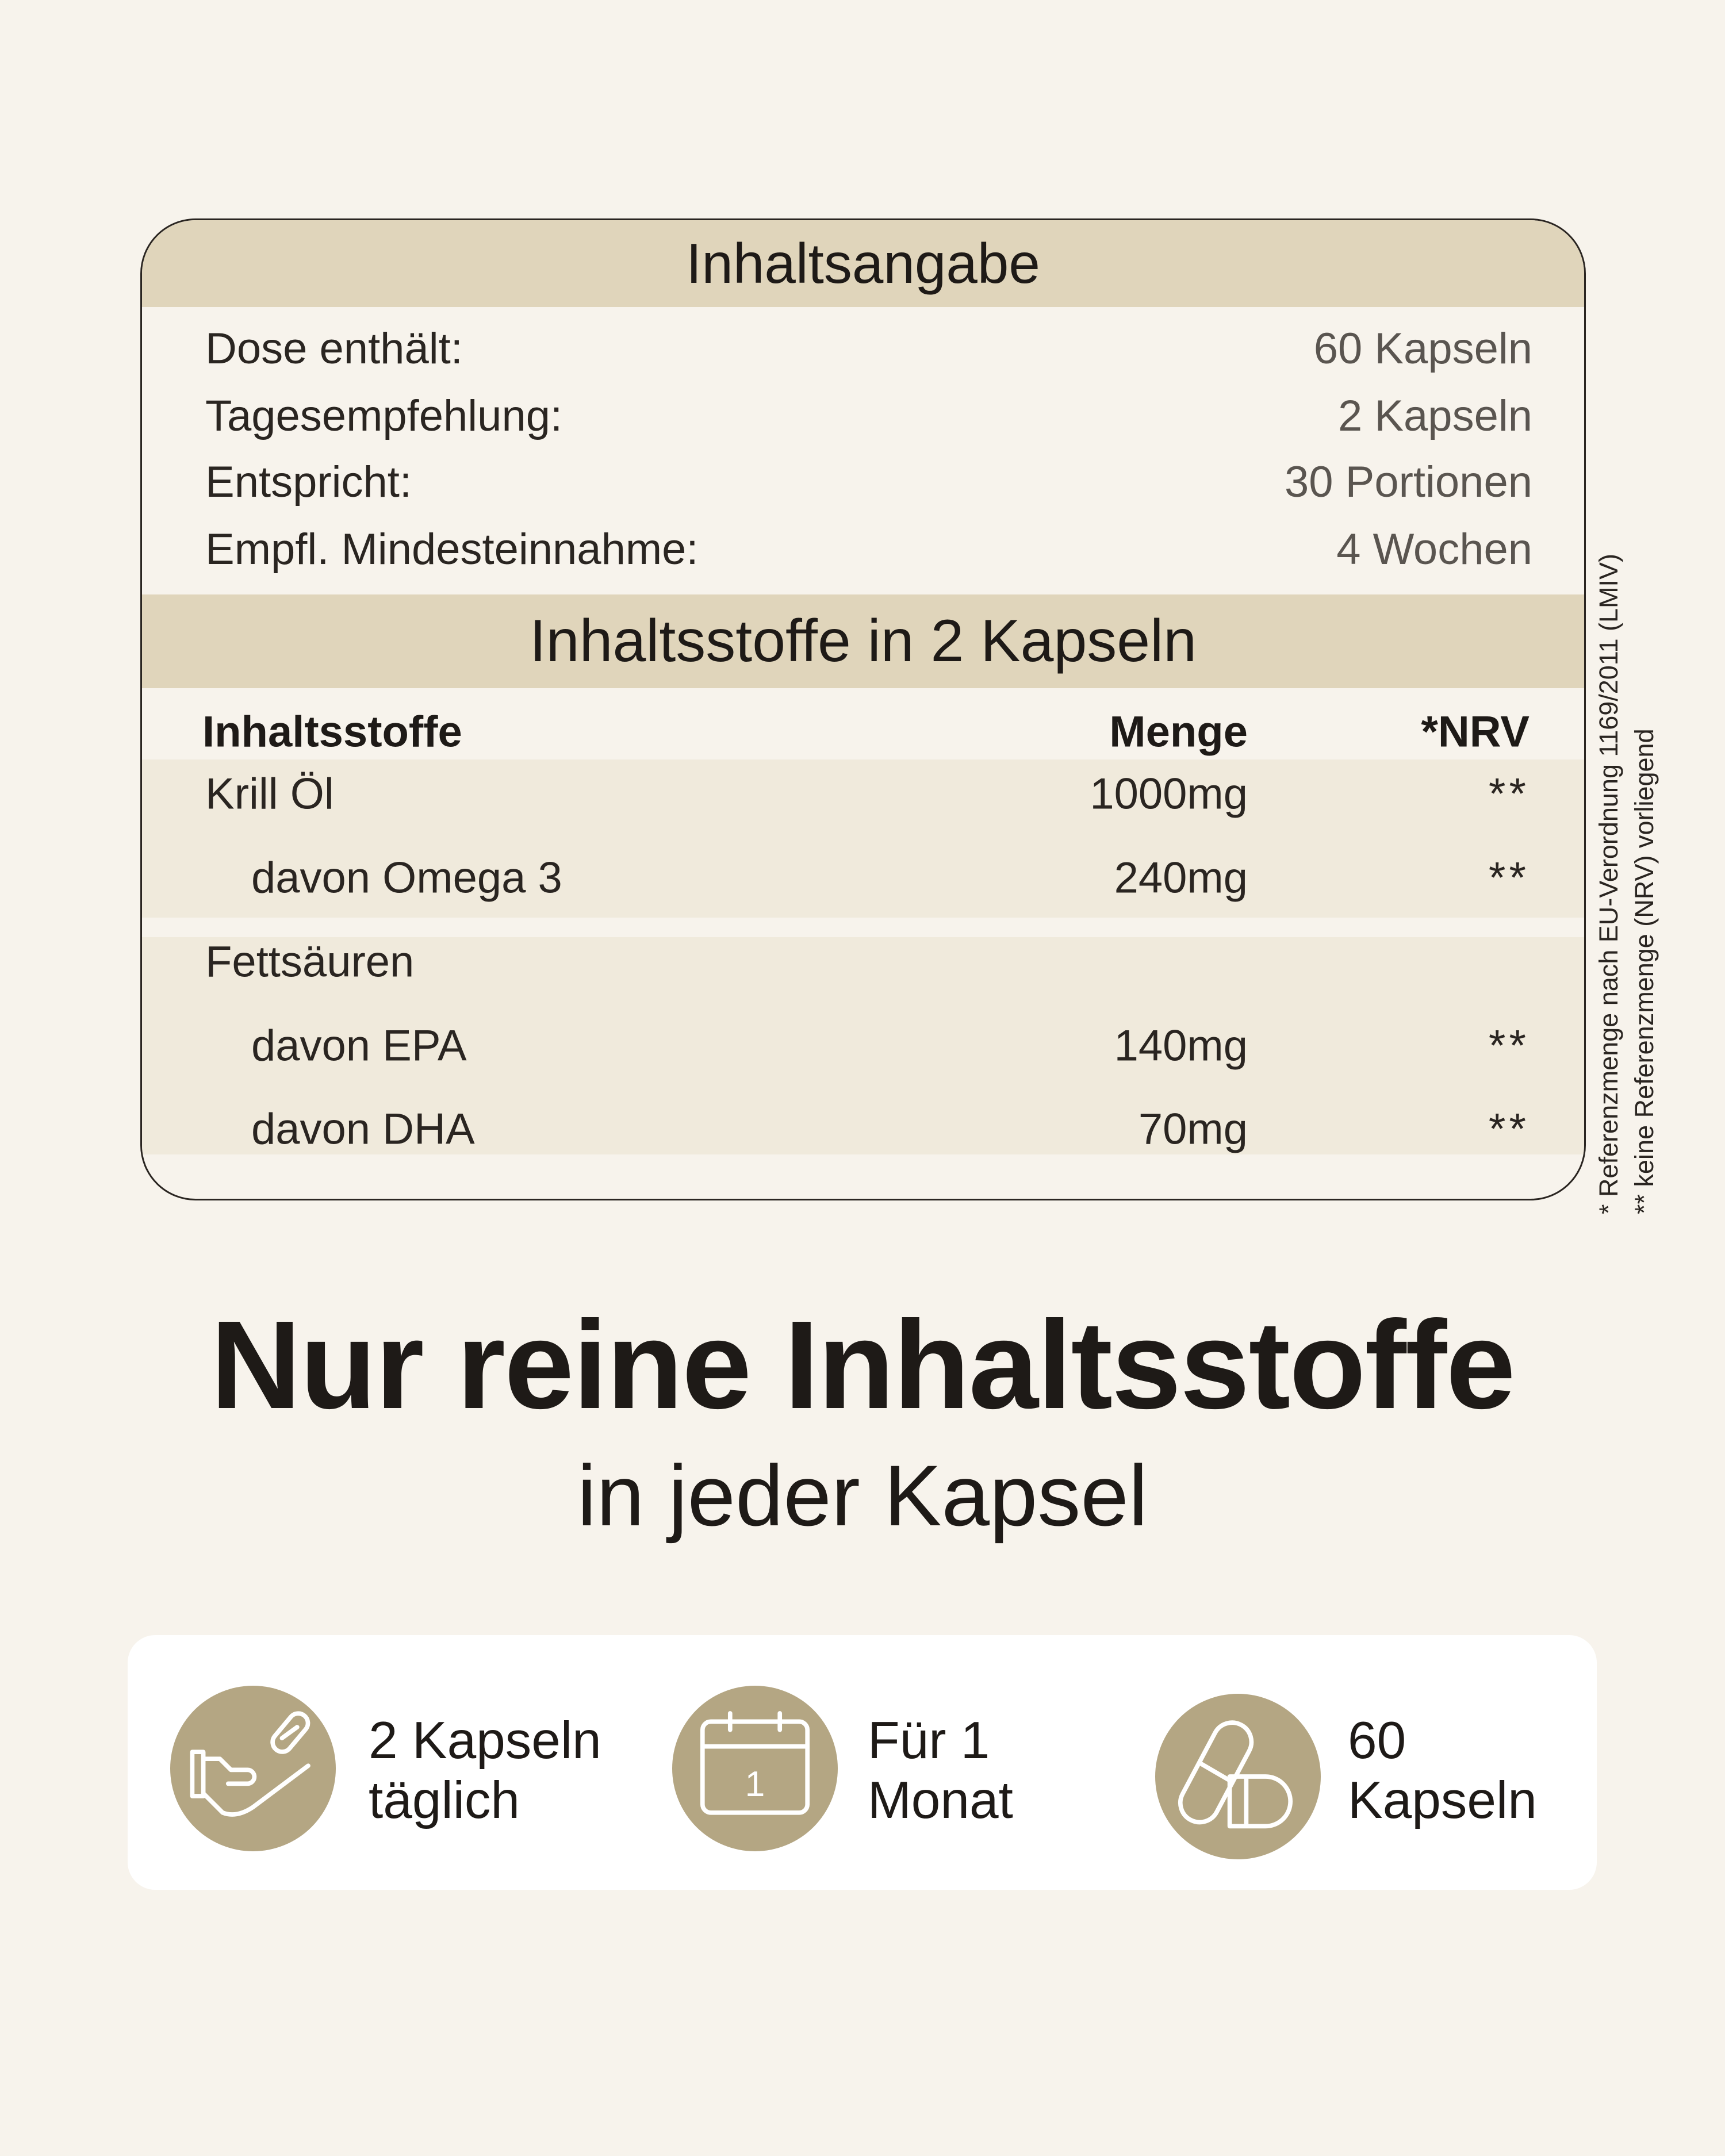  I want to click on info-row: Entspricht: 30 Portionen, so click(863, 481).